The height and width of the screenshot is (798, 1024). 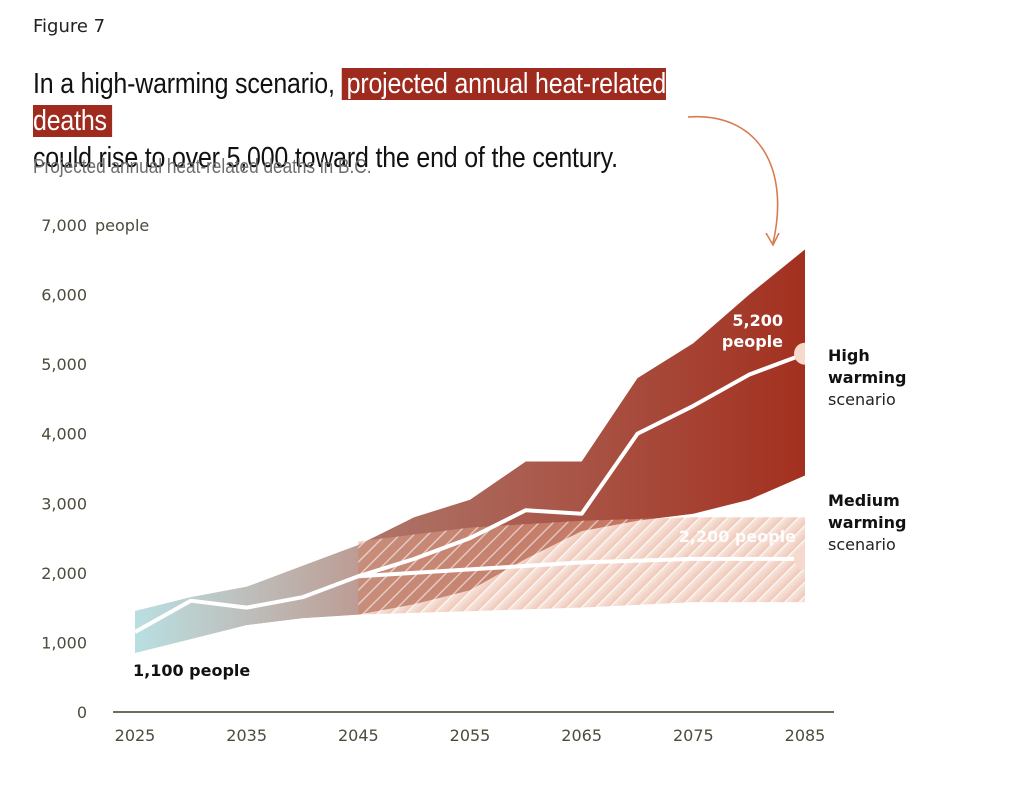 What do you see at coordinates (64, 295) in the screenshot?
I see `y-tick-label: 6,000` at bounding box center [64, 295].